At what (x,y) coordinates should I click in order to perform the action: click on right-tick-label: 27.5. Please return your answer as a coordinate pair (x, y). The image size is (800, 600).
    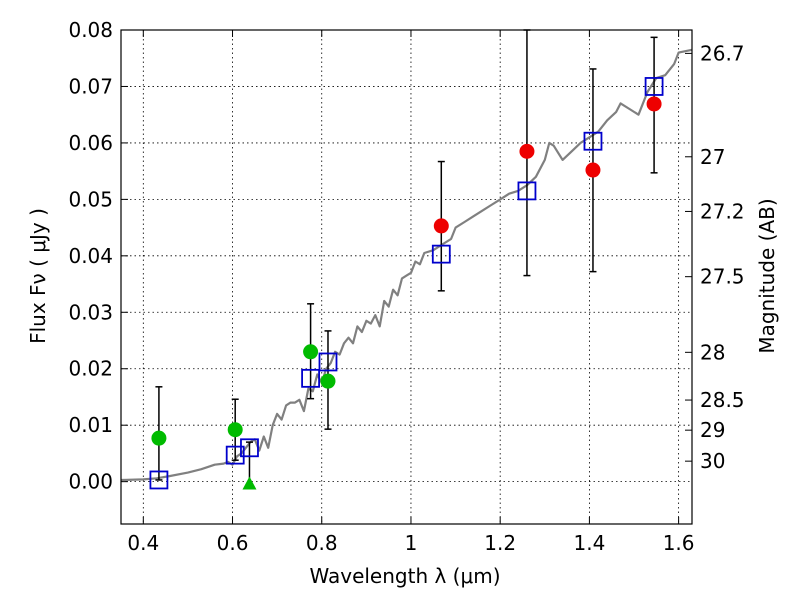
    Looking at the image, I should click on (722, 277).